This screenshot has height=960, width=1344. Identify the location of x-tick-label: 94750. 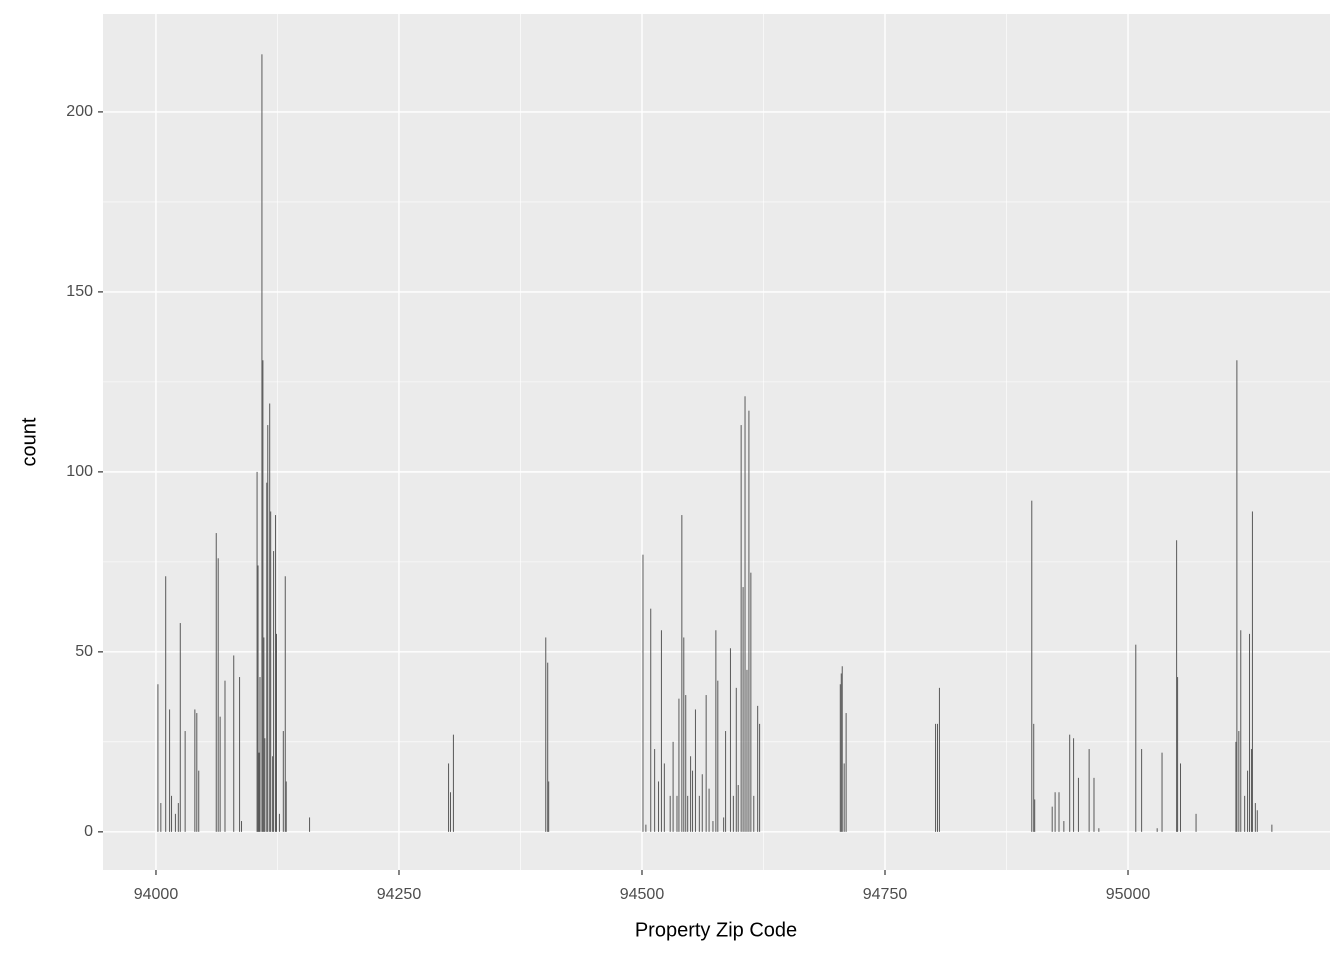
(885, 894).